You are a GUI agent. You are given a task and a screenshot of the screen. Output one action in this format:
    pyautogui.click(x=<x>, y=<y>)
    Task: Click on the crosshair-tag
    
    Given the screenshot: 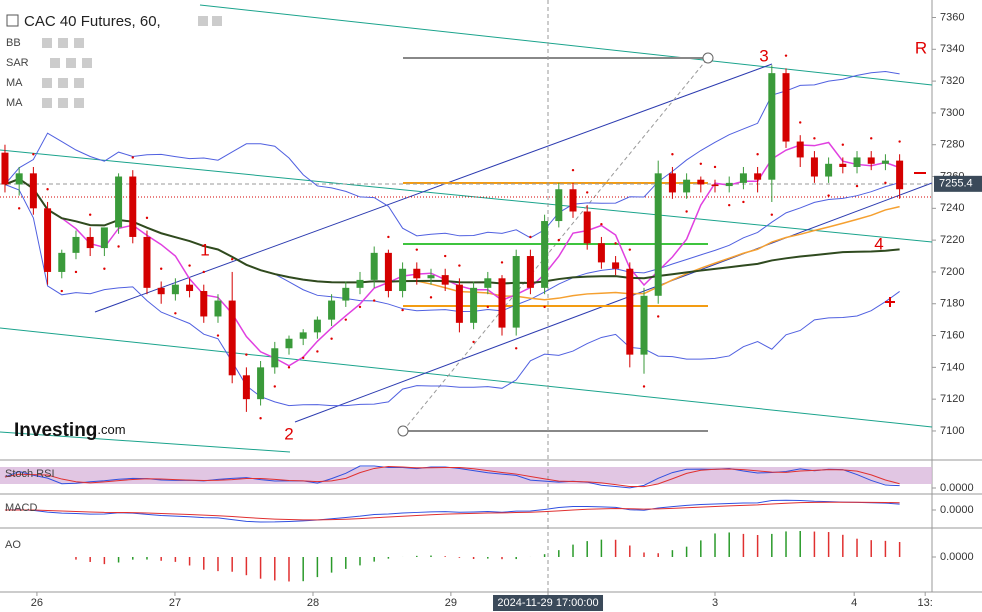 What is the action you would take?
    pyautogui.click(x=548, y=603)
    